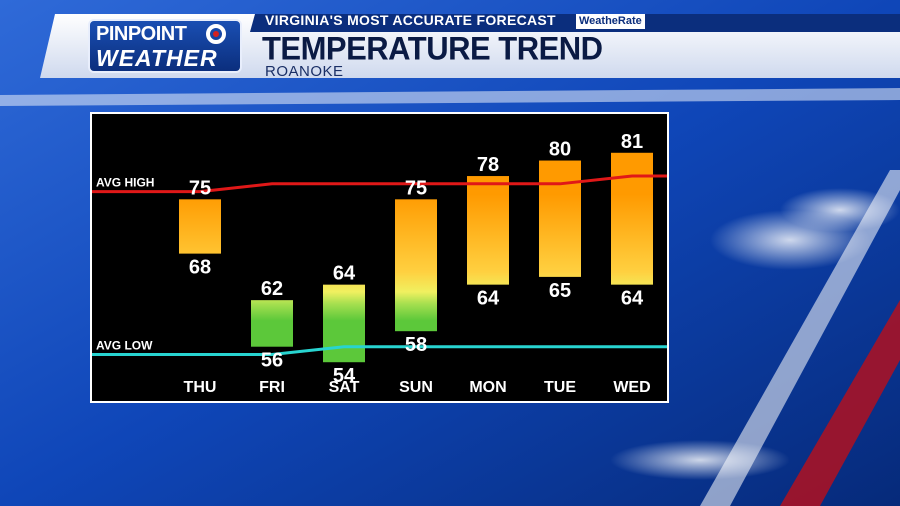 Image resolution: width=900 pixels, height=506 pixels. Describe the element at coordinates (379, 350) in the screenshot. I see `ref-line-avg-low` at that location.